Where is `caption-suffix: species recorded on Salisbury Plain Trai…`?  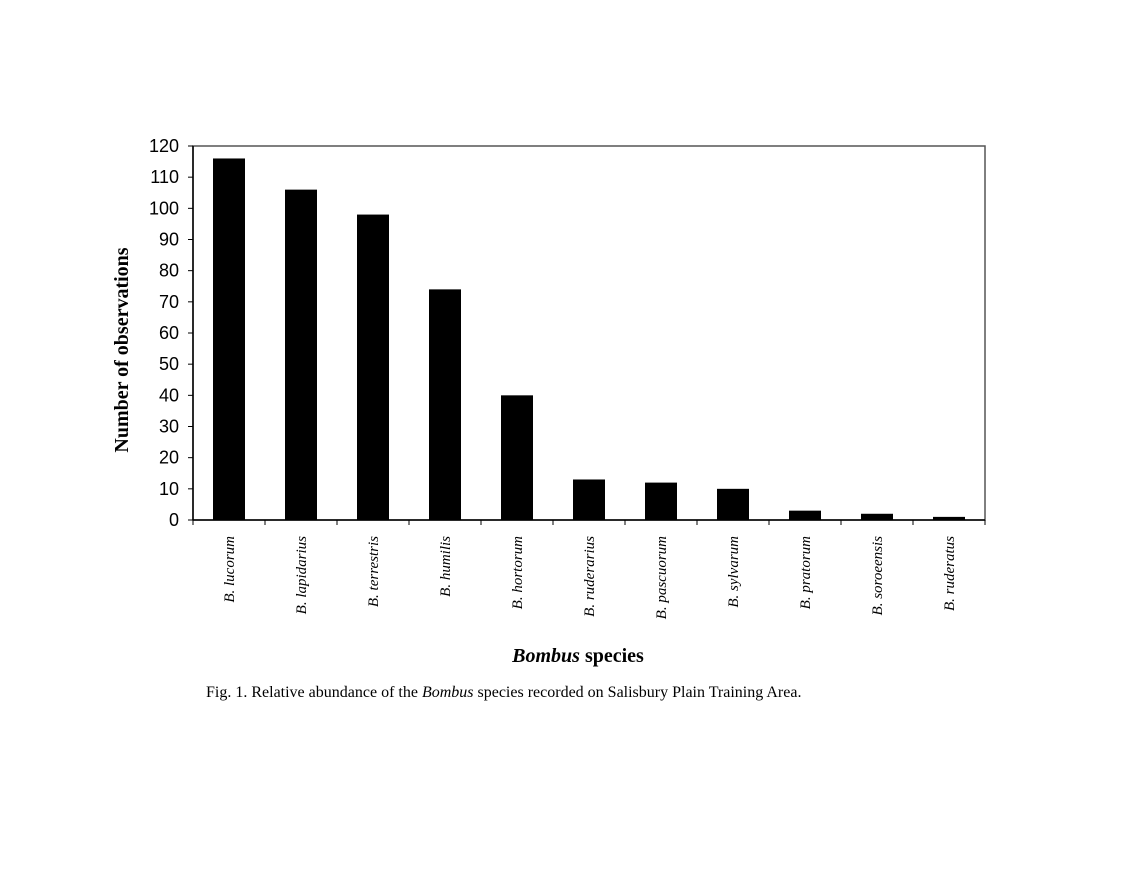 caption-suffix: species recorded on Salisbury Plain Trai… is located at coordinates (637, 692).